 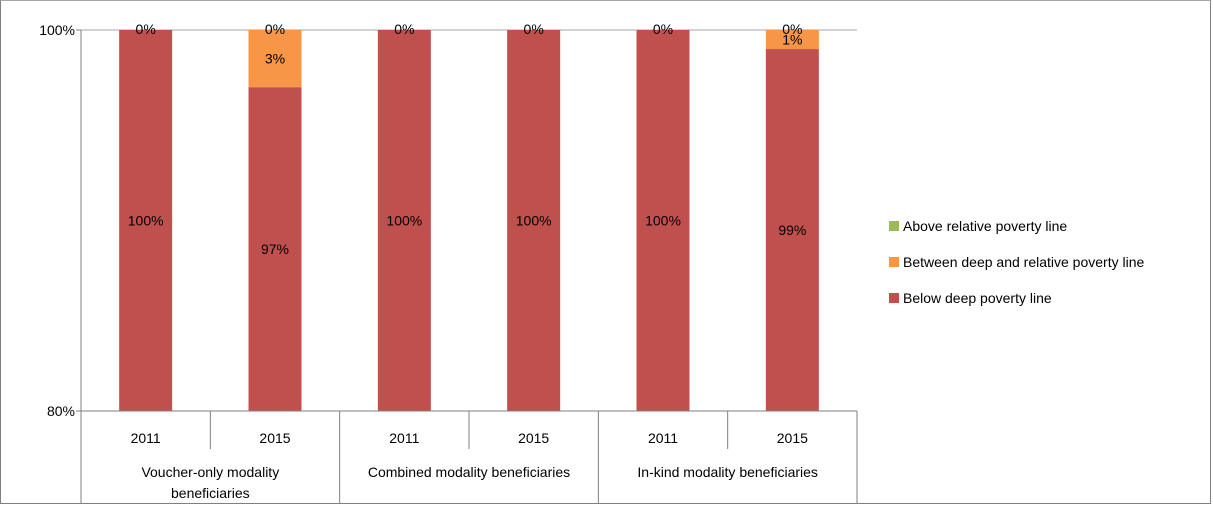 What do you see at coordinates (727, 472) in the screenshot?
I see `x-group-label: In-kind modality beneficiaries` at bounding box center [727, 472].